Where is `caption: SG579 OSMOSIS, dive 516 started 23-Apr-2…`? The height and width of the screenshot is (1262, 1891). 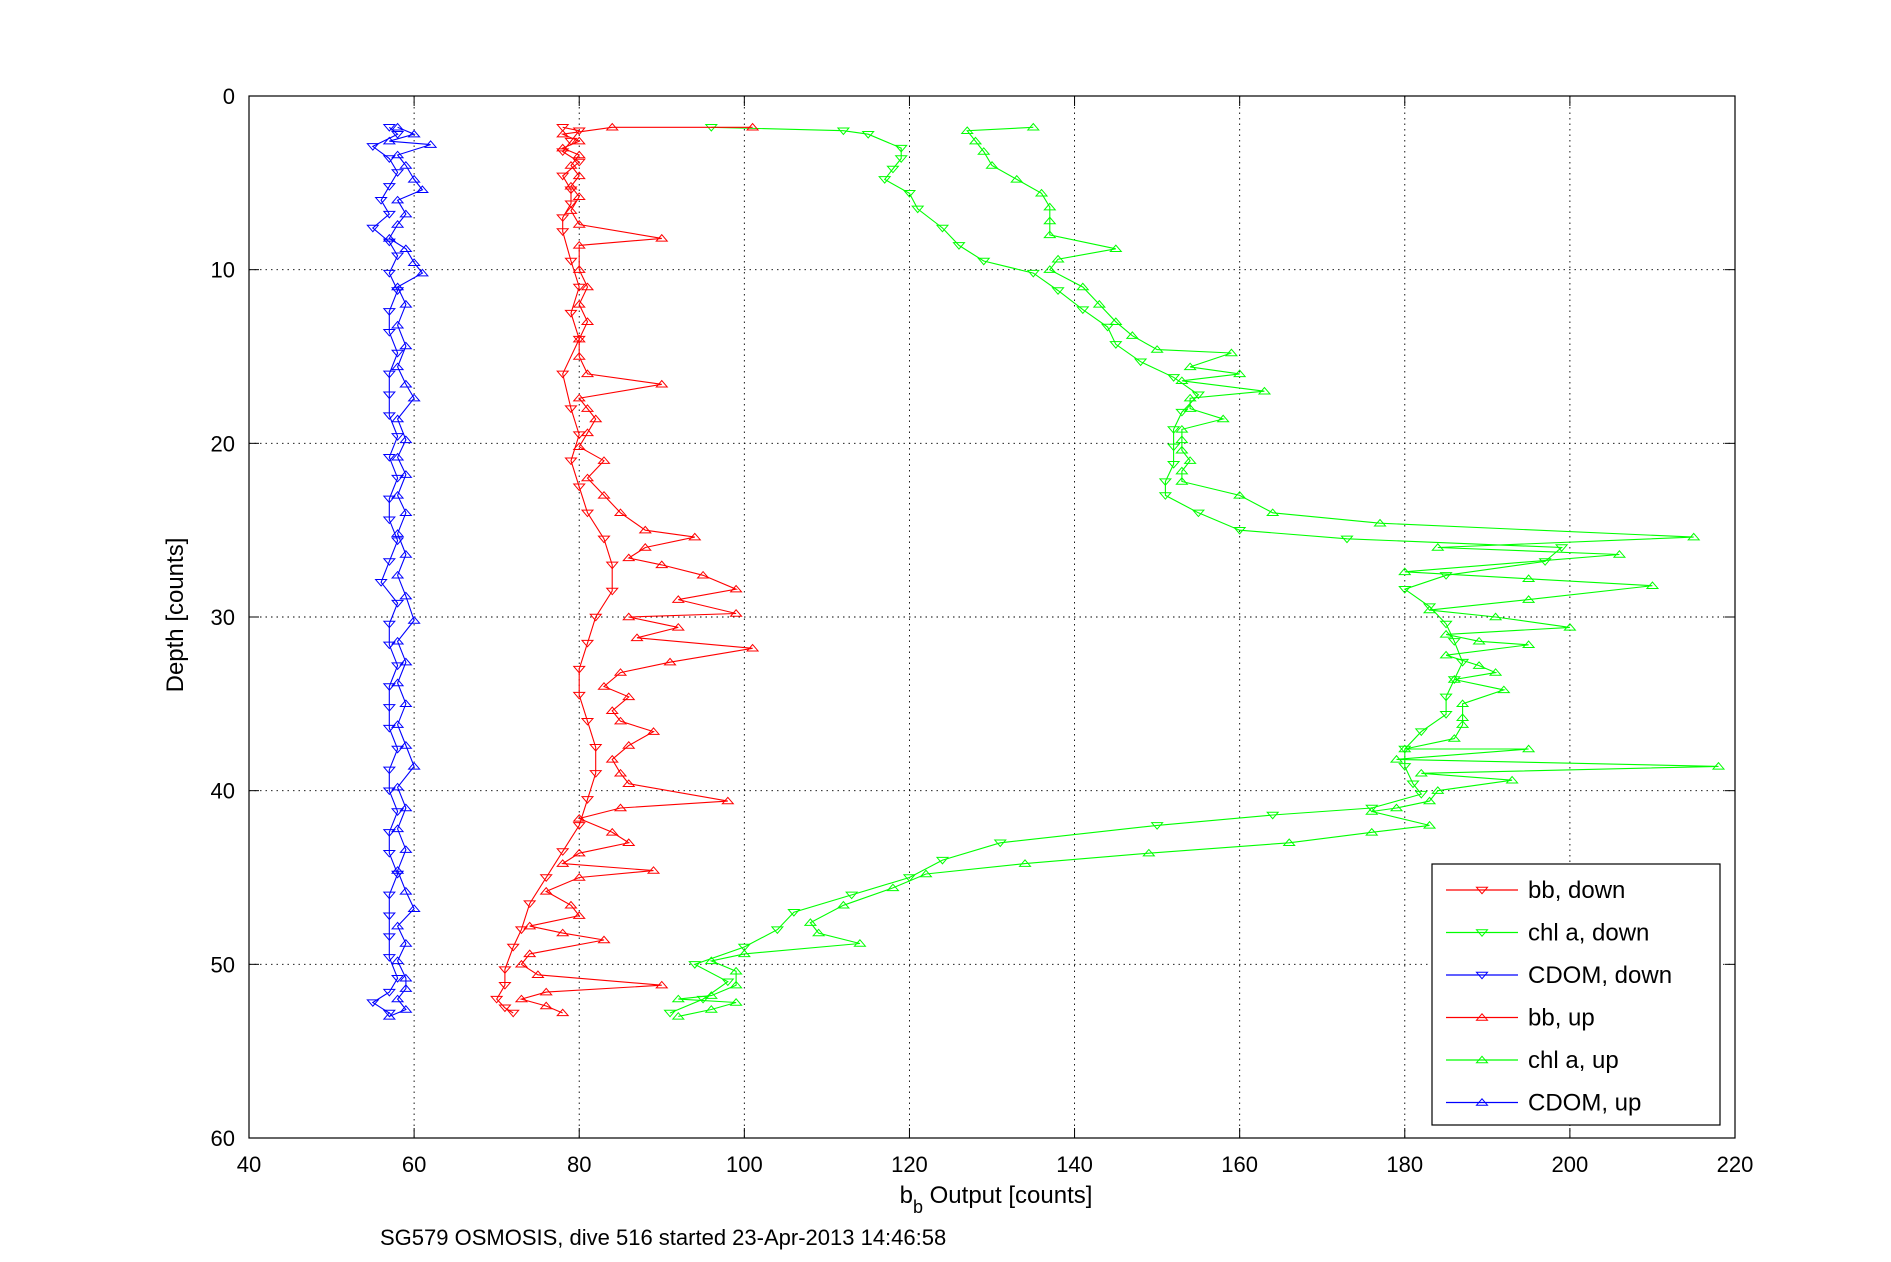
caption: SG579 OSMOSIS, dive 516 started 23-Apr-2… is located at coordinates (663, 1237).